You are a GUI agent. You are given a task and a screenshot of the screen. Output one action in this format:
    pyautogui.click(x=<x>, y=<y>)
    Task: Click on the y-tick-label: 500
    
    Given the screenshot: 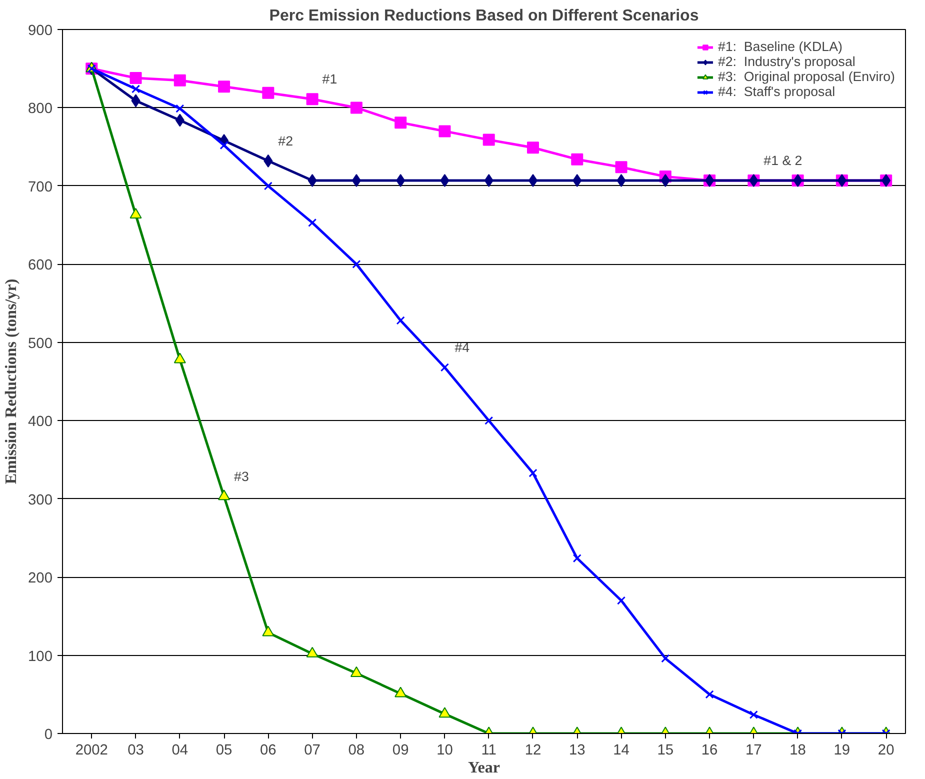 What is the action you would take?
    pyautogui.click(x=40, y=344)
    